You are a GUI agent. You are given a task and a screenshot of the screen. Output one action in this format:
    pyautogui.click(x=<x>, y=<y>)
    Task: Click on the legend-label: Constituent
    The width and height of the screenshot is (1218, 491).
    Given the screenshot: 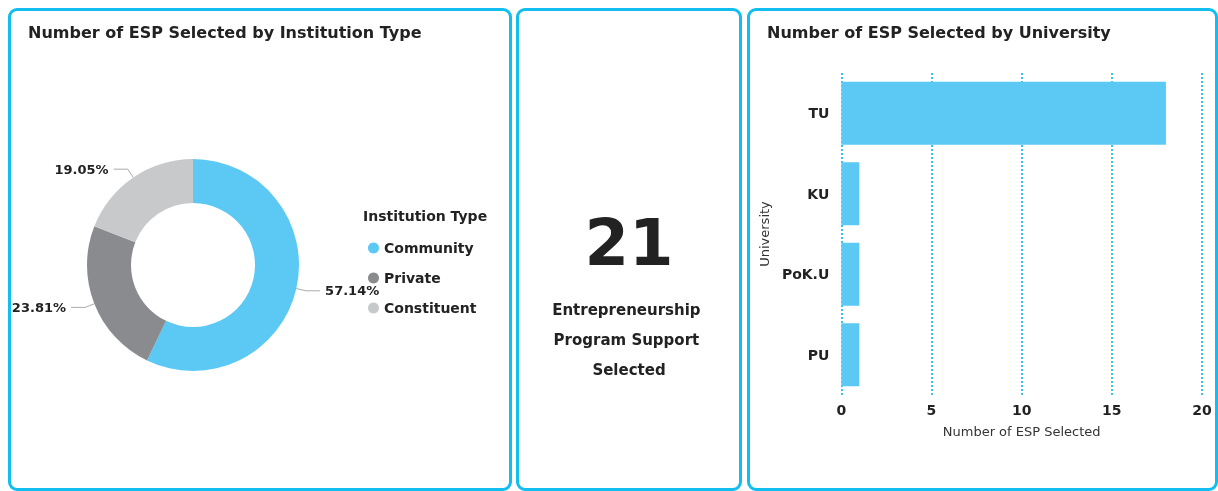 What is the action you would take?
    pyautogui.click(x=430, y=308)
    